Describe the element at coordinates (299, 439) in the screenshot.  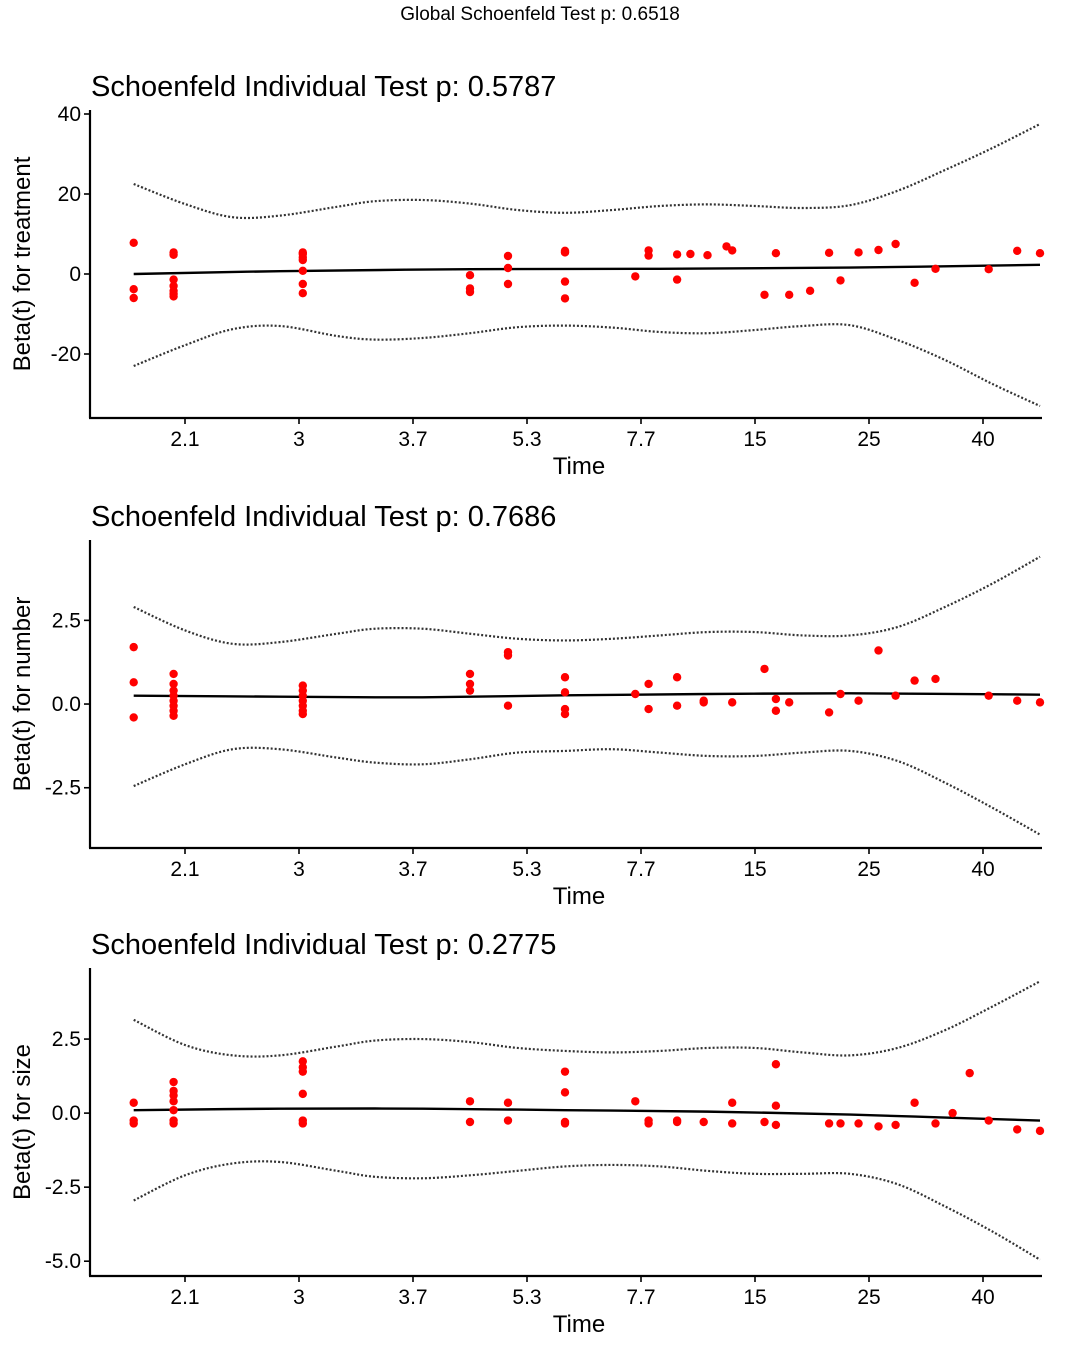
I see `x-tick-label: 3` at that location.